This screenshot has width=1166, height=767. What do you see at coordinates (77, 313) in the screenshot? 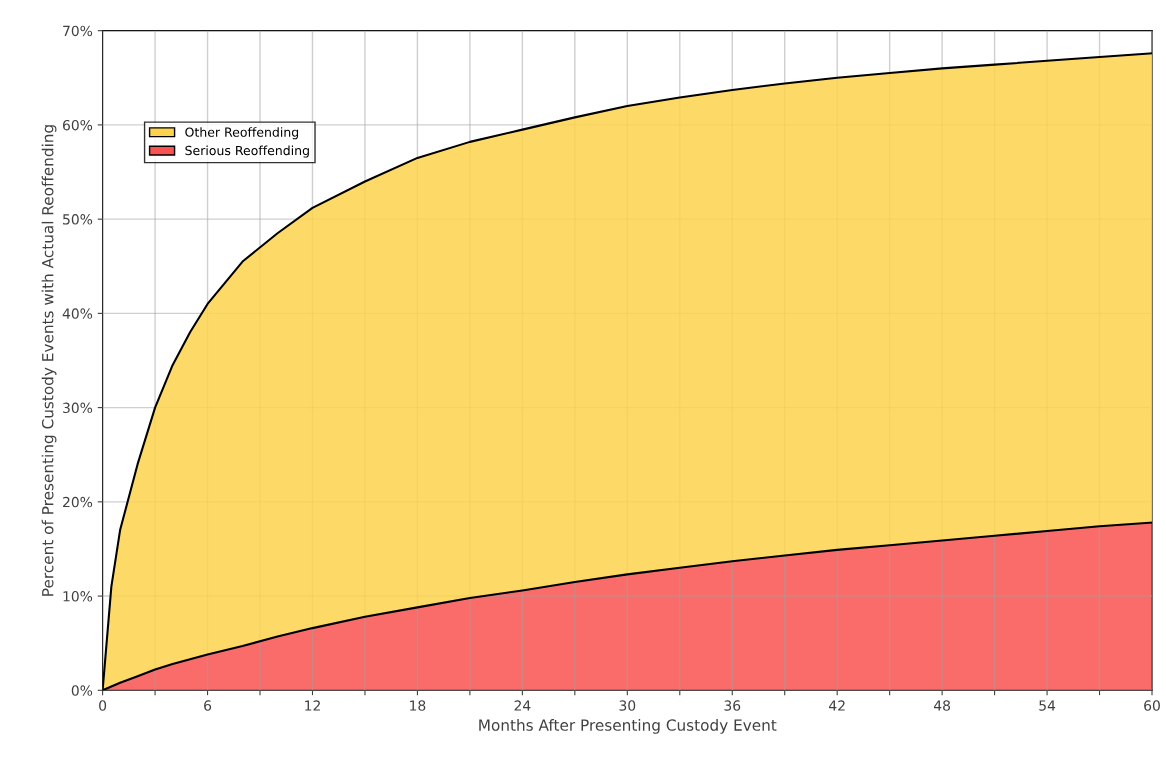
I see `y-tick-label: 40%` at bounding box center [77, 313].